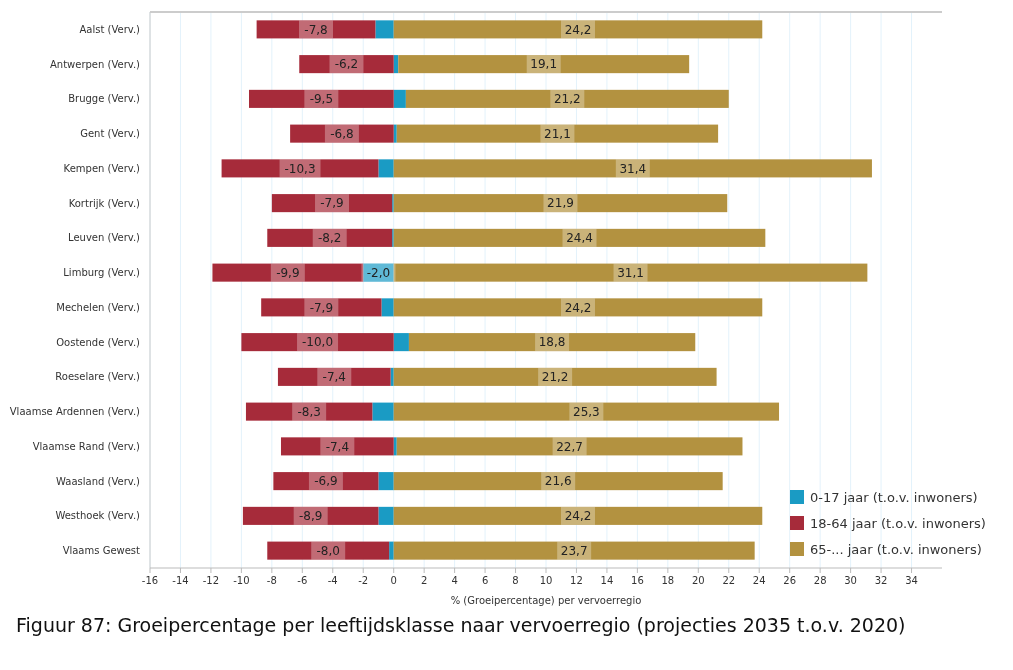 This screenshot has width=1013, height=670. What do you see at coordinates (393, 580) in the screenshot?
I see `x-tick-label: 0` at bounding box center [393, 580].